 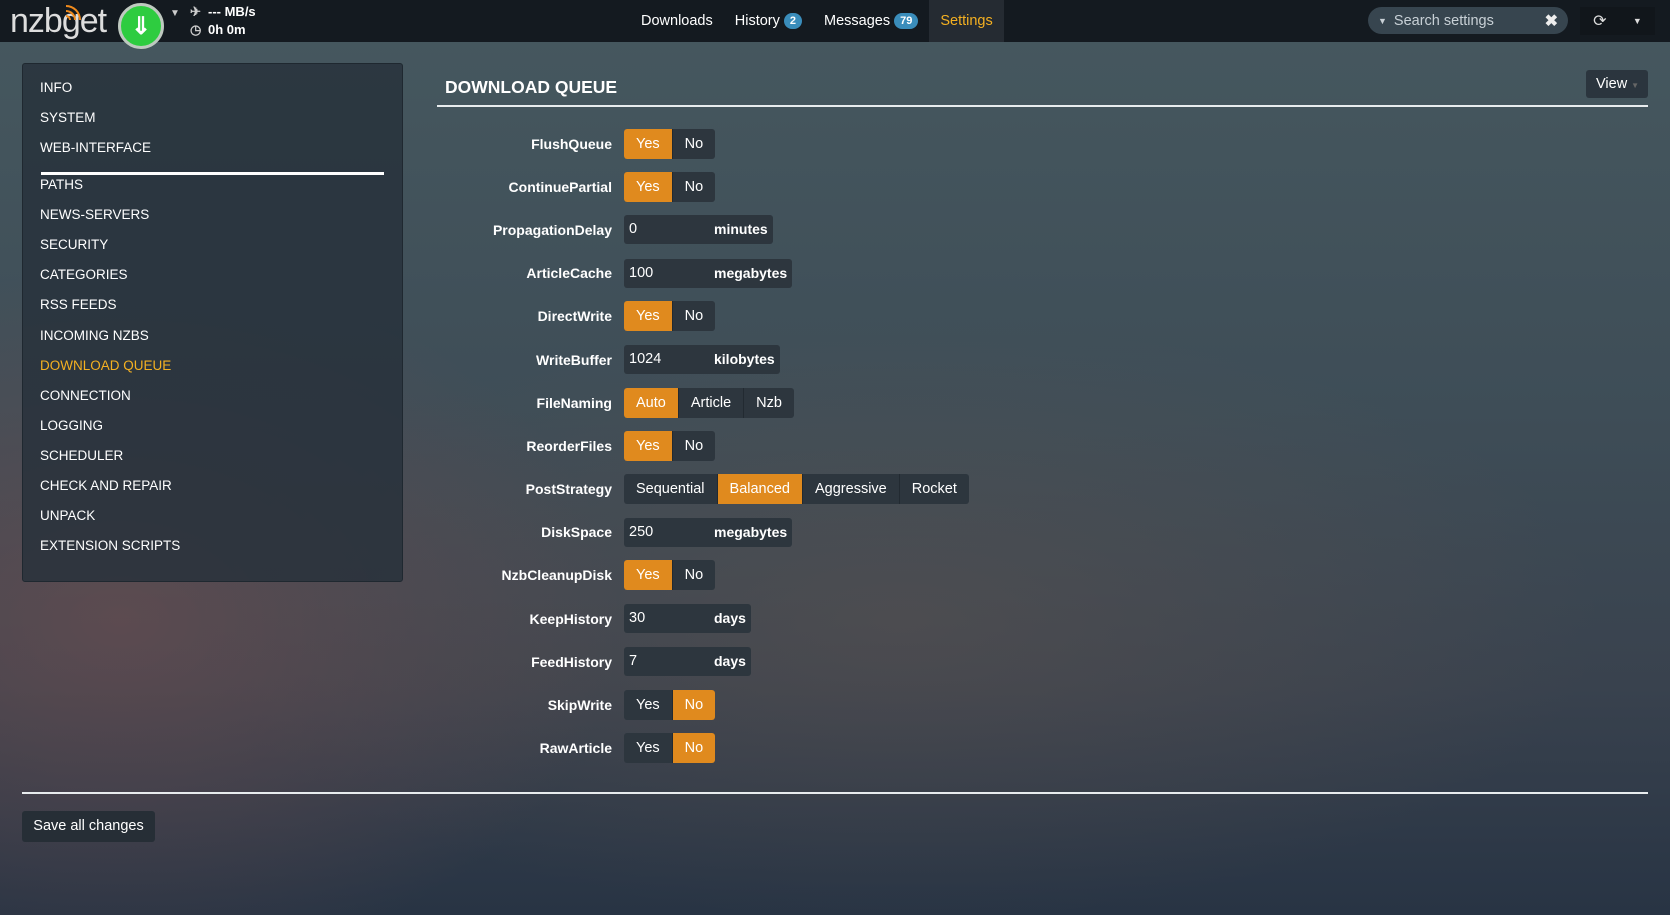 What do you see at coordinates (223, 21) in the screenshot?
I see `speed-status: ✈ --- MB/s ◷ 0h 0m` at bounding box center [223, 21].